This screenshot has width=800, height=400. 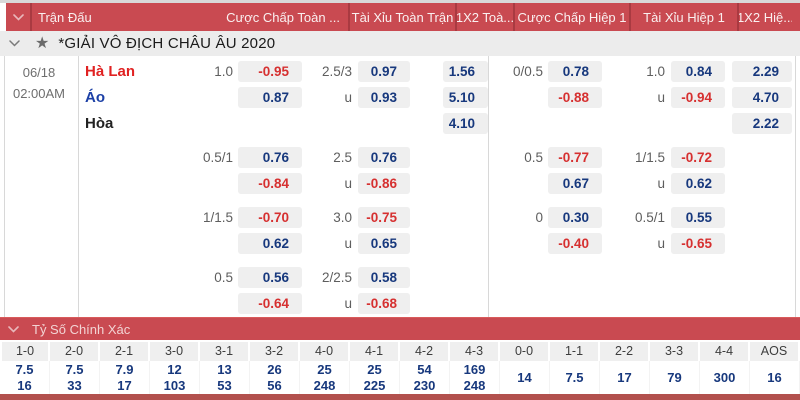 What do you see at coordinates (270, 217) in the screenshot?
I see `handicap-odds: -0.70` at bounding box center [270, 217].